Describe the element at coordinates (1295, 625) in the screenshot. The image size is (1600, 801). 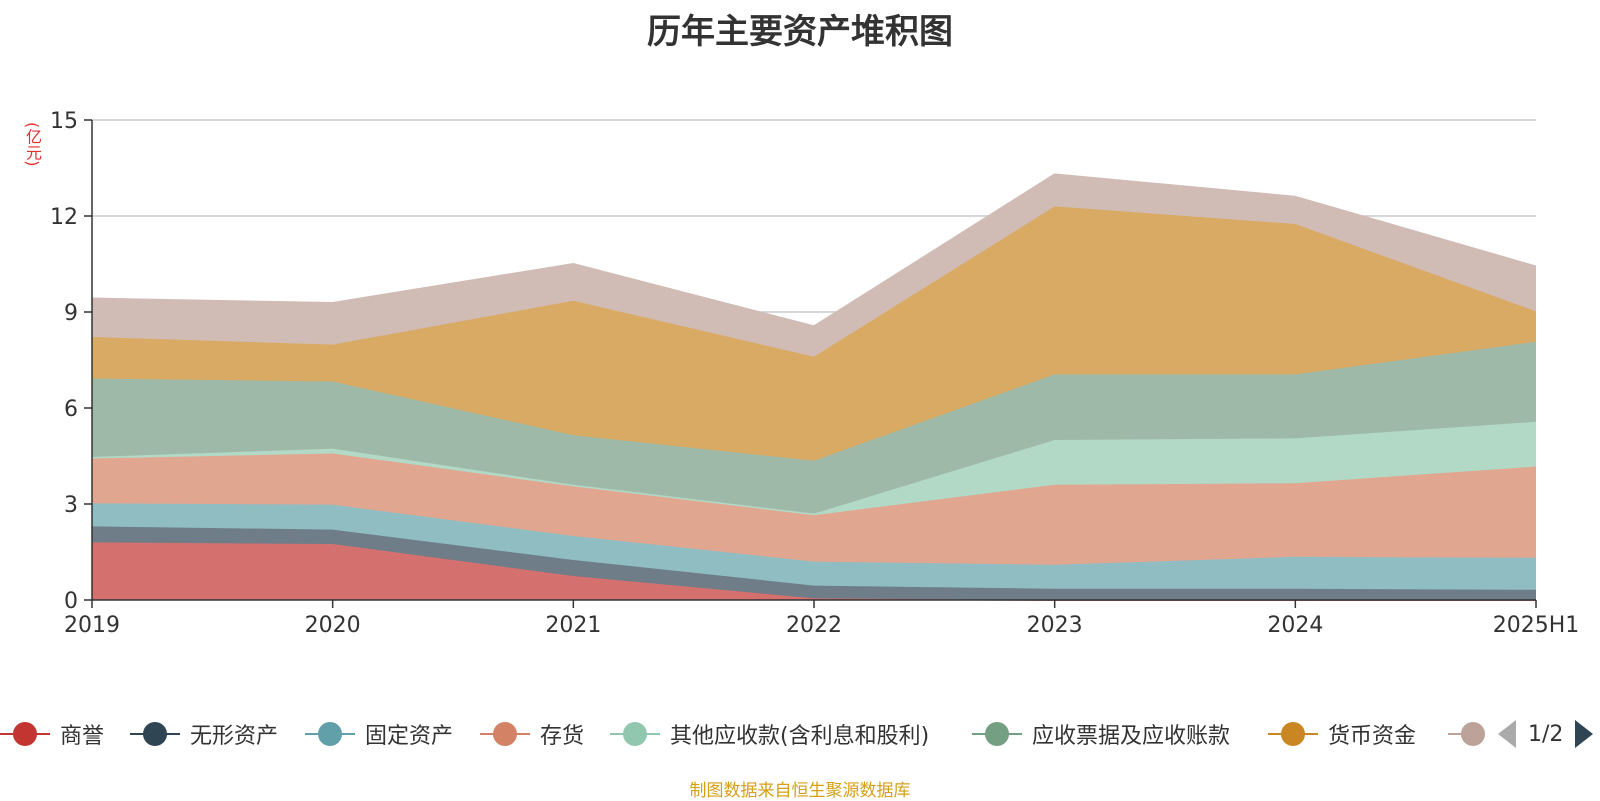
I see `x-tick-label: 2024` at that location.